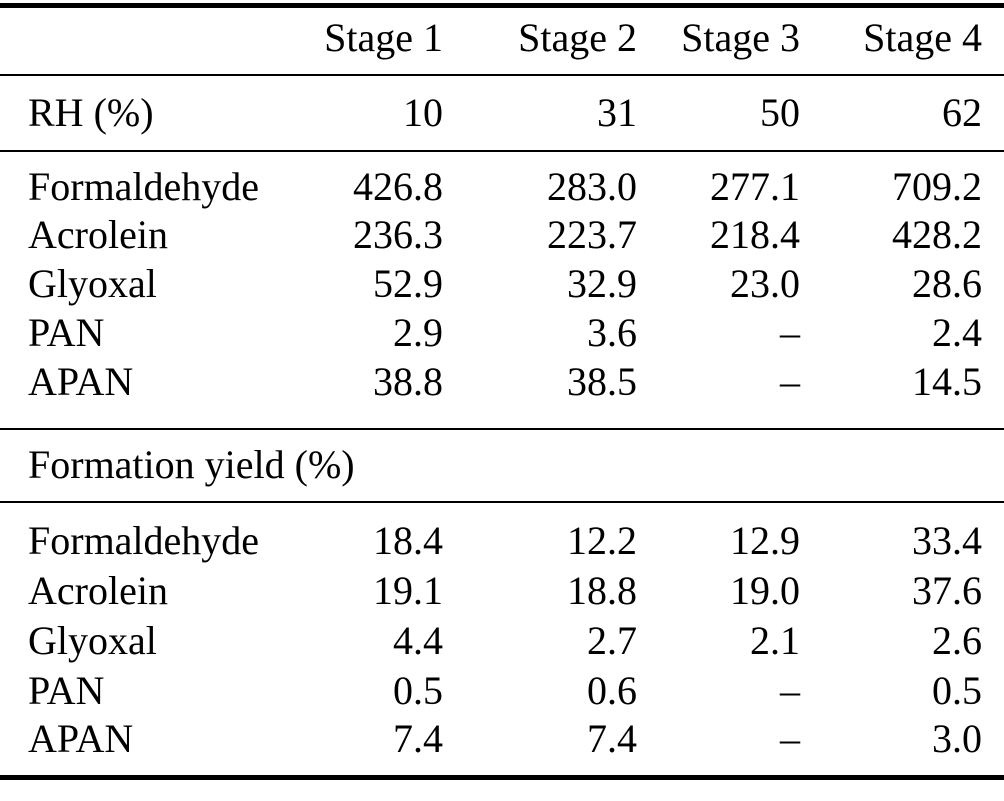 The width and height of the screenshot is (1004, 801). What do you see at coordinates (937, 186) in the screenshot?
I see `cell-stage4: 709.2` at bounding box center [937, 186].